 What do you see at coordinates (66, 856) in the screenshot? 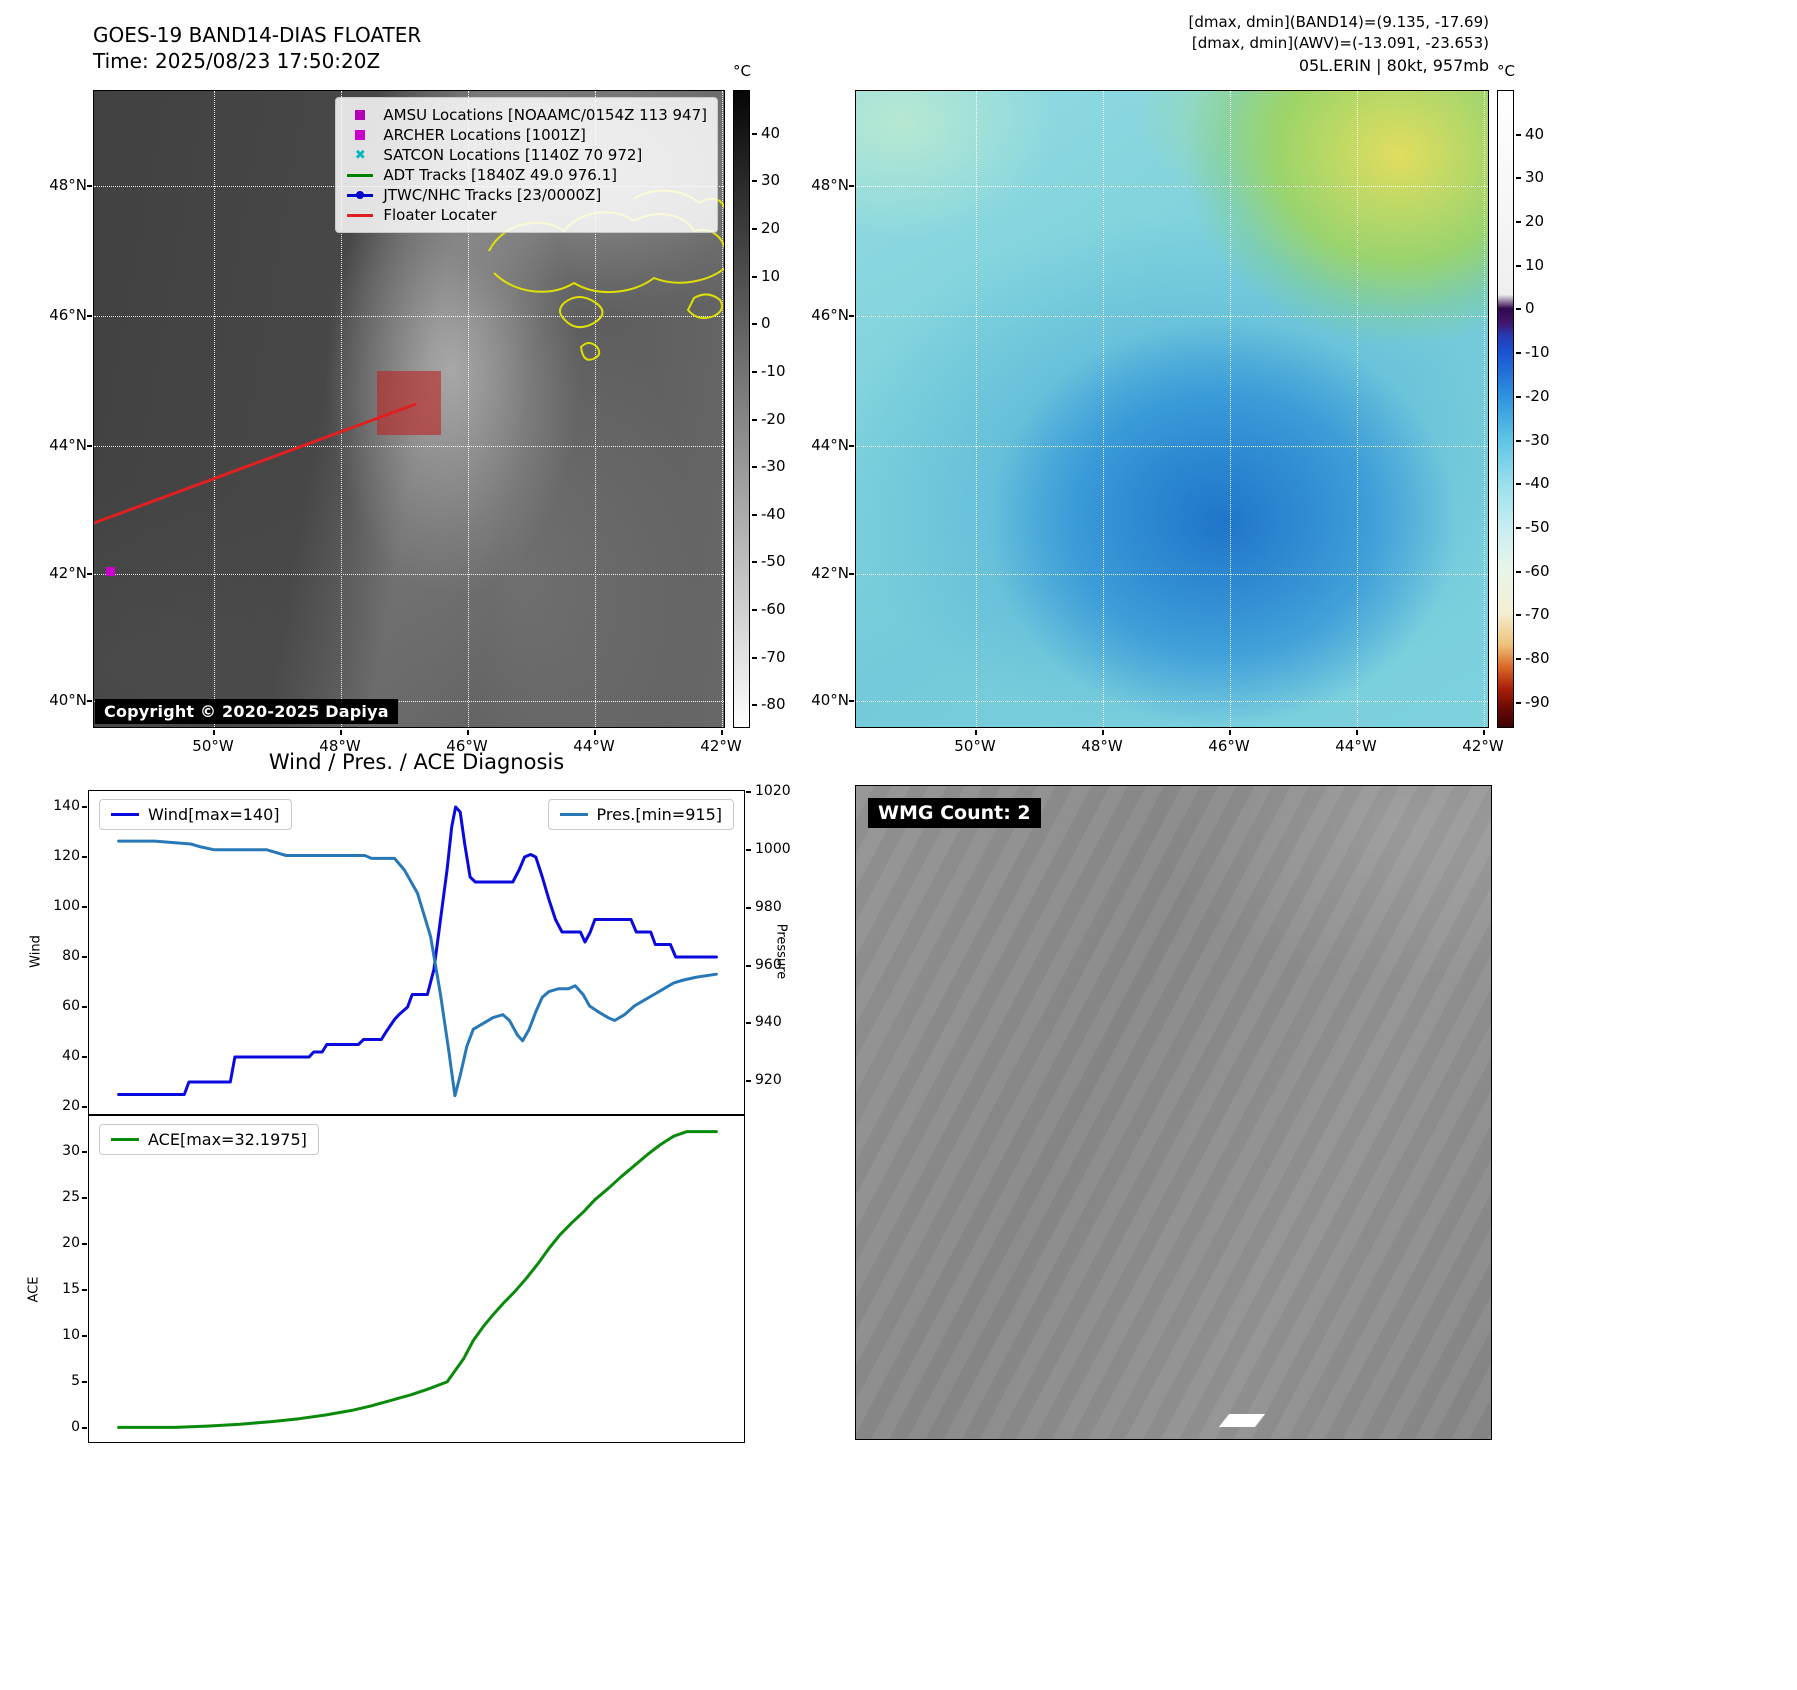
I see `ytick-label: 120` at bounding box center [66, 856].